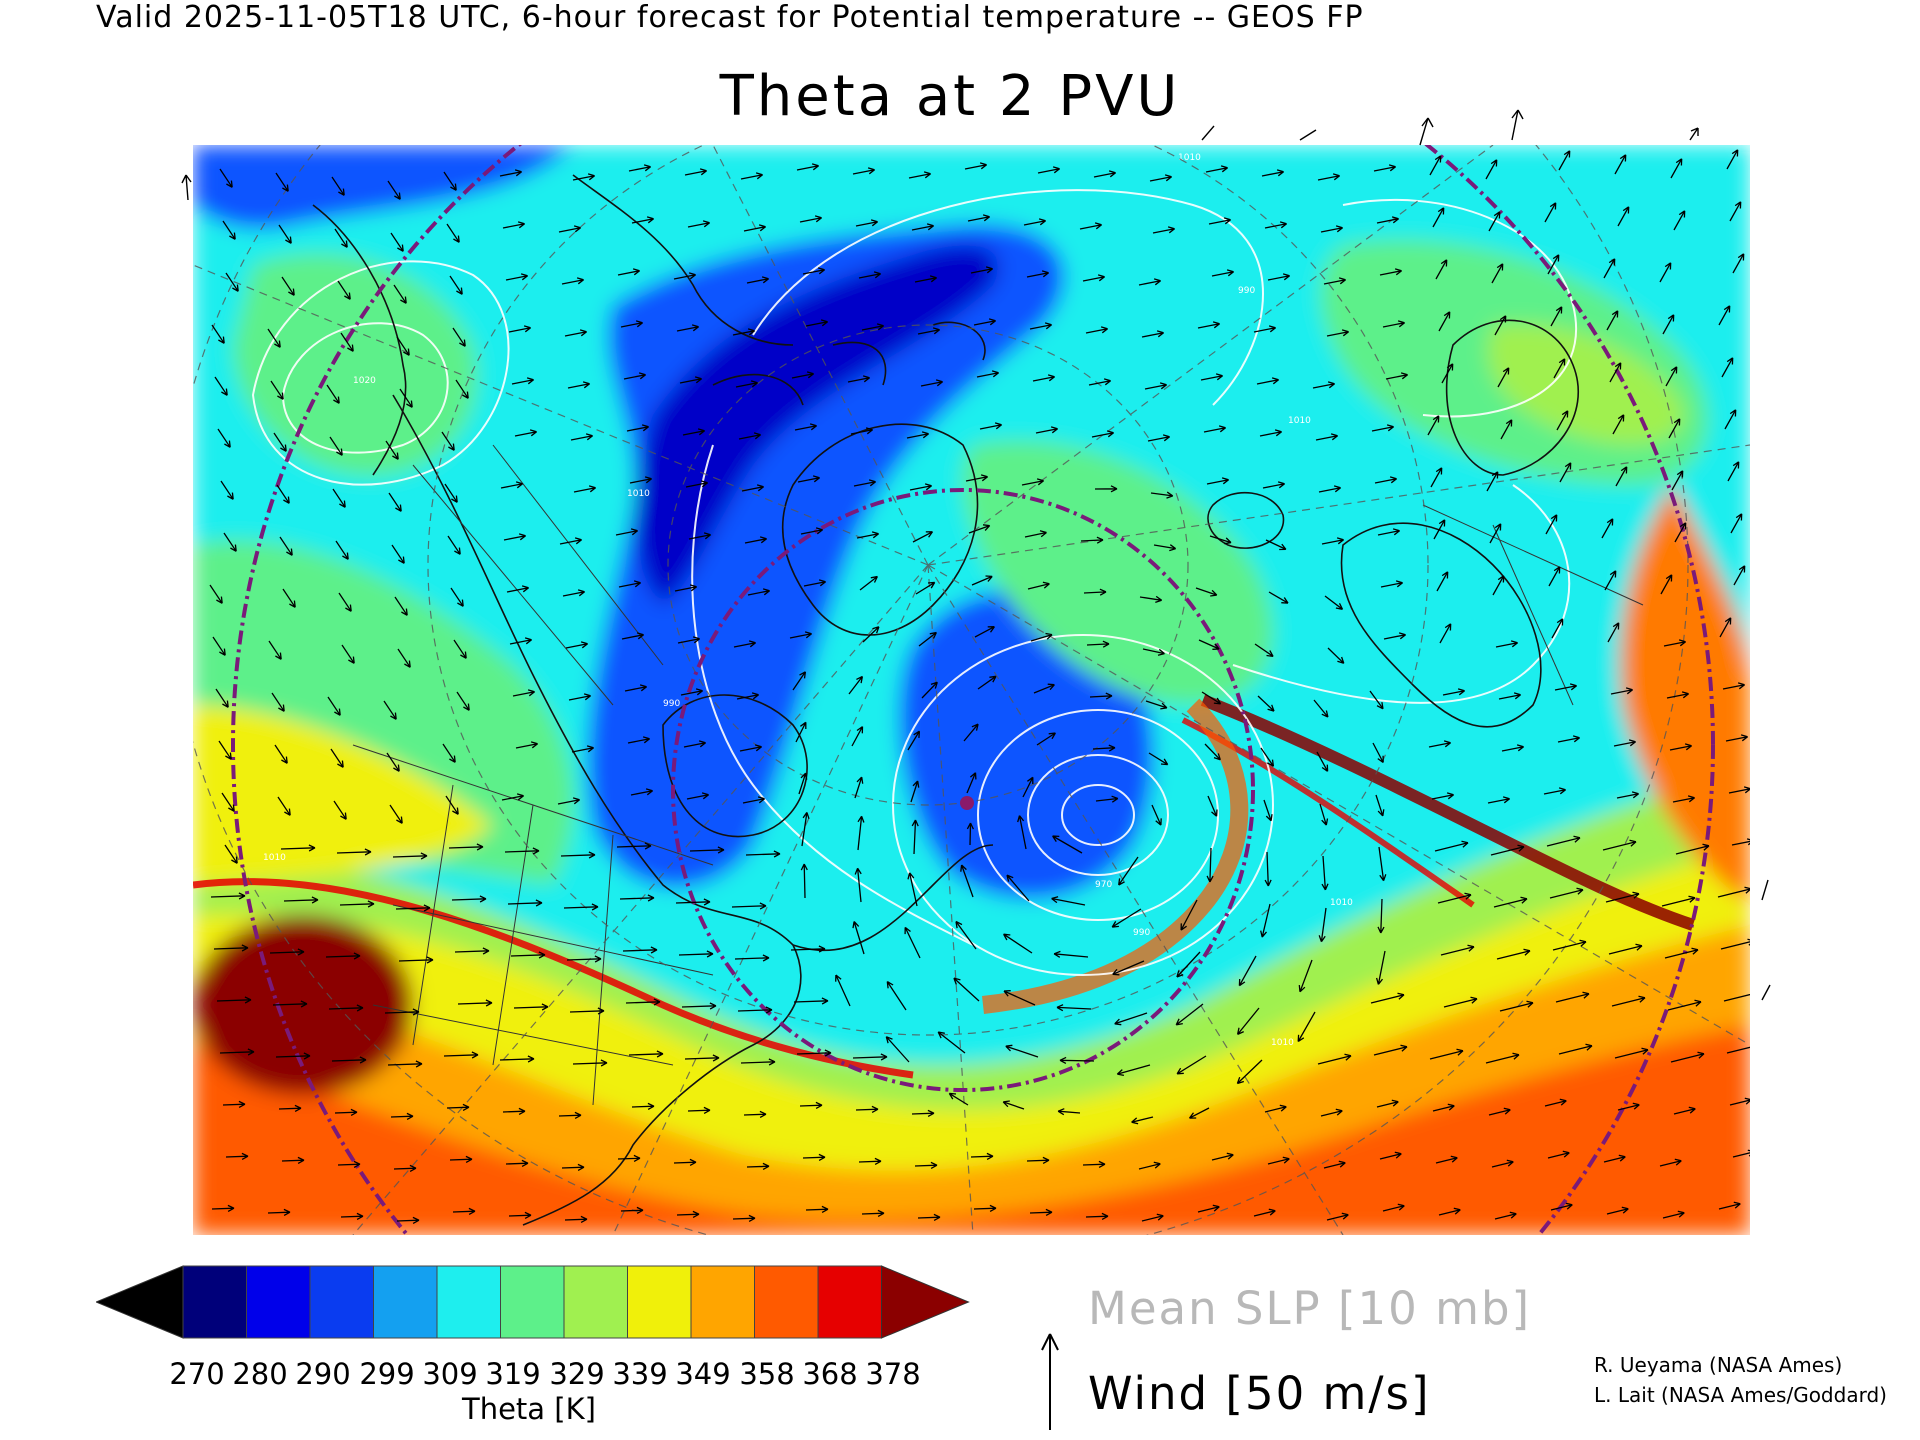 Image resolution: width=1920 pixels, height=1440 pixels. What do you see at coordinates (817, 425) in the screenshot?
I see `field-deep-blue` at bounding box center [817, 425].